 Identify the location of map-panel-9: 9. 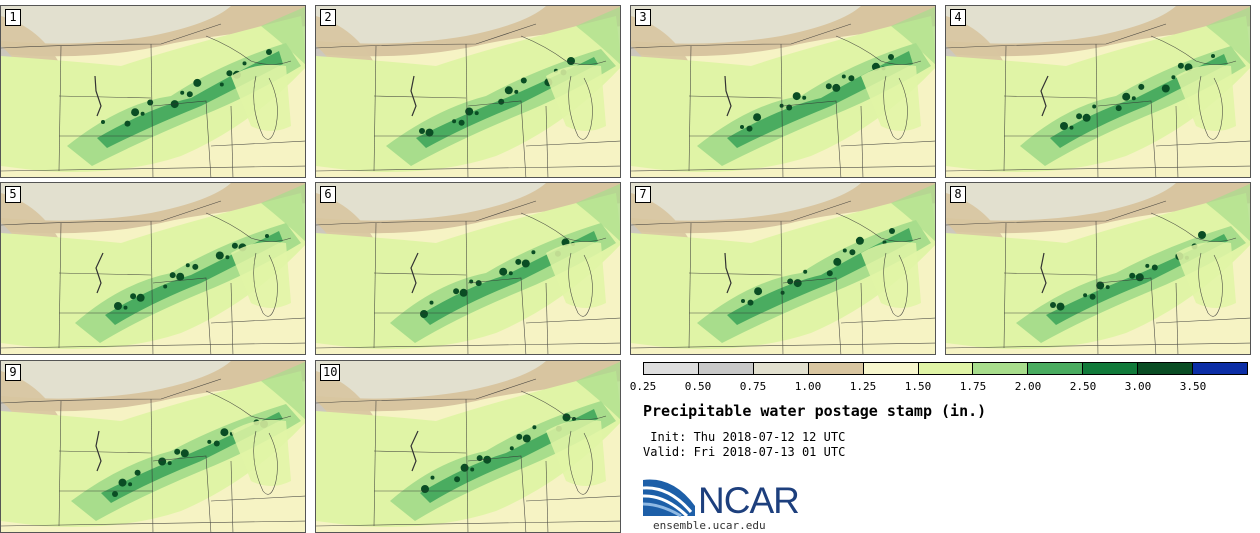
(153, 446).